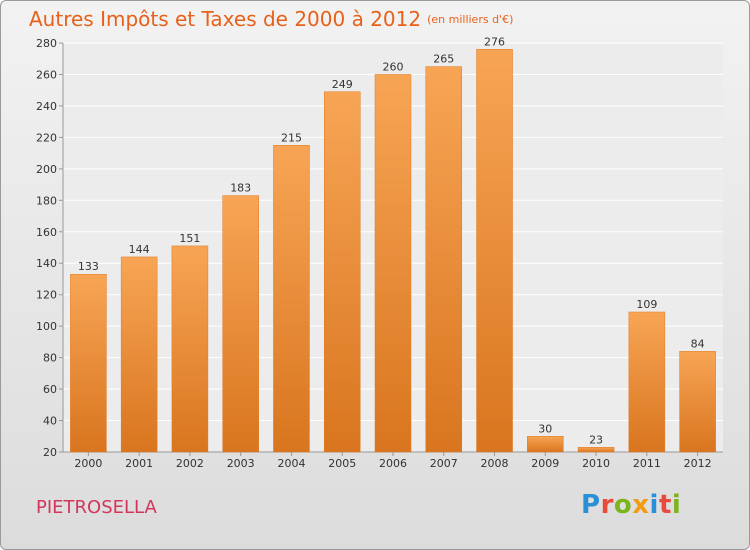 The height and width of the screenshot is (550, 750). Describe the element at coordinates (46, 169) in the screenshot. I see `y-tick-label: 200` at that location.